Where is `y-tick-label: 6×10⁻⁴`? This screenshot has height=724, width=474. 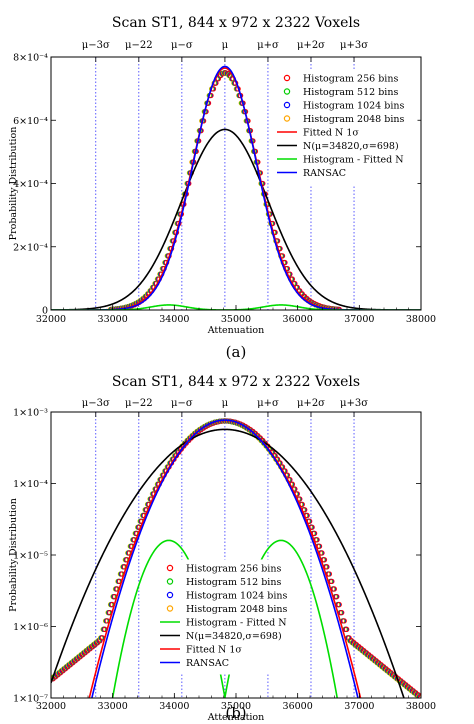 y-tick-label: 6×10⁻⁴ is located at coordinates (30, 121).